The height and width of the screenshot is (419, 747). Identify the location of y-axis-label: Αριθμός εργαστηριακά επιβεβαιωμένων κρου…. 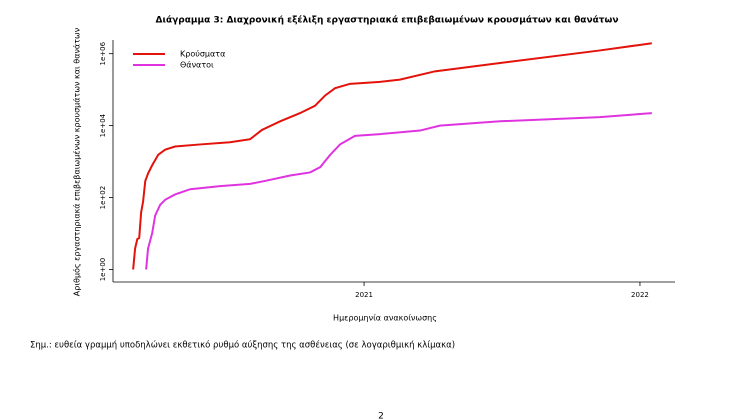
(77, 161).